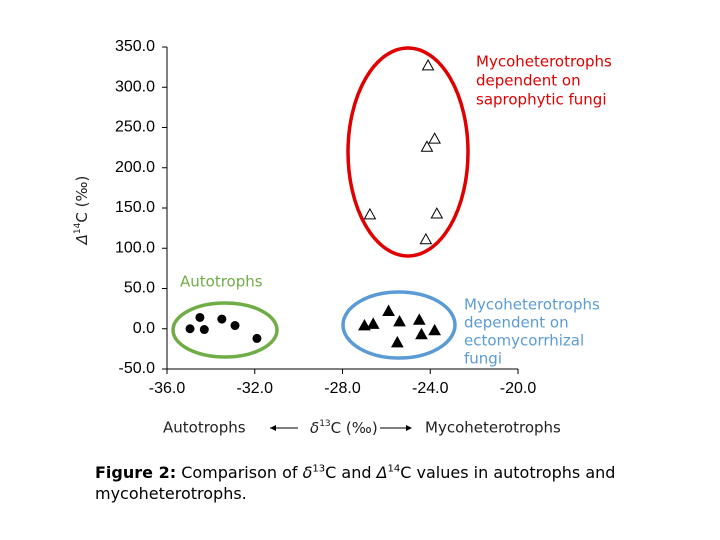  I want to click on caption-part: 13, so click(319, 469).